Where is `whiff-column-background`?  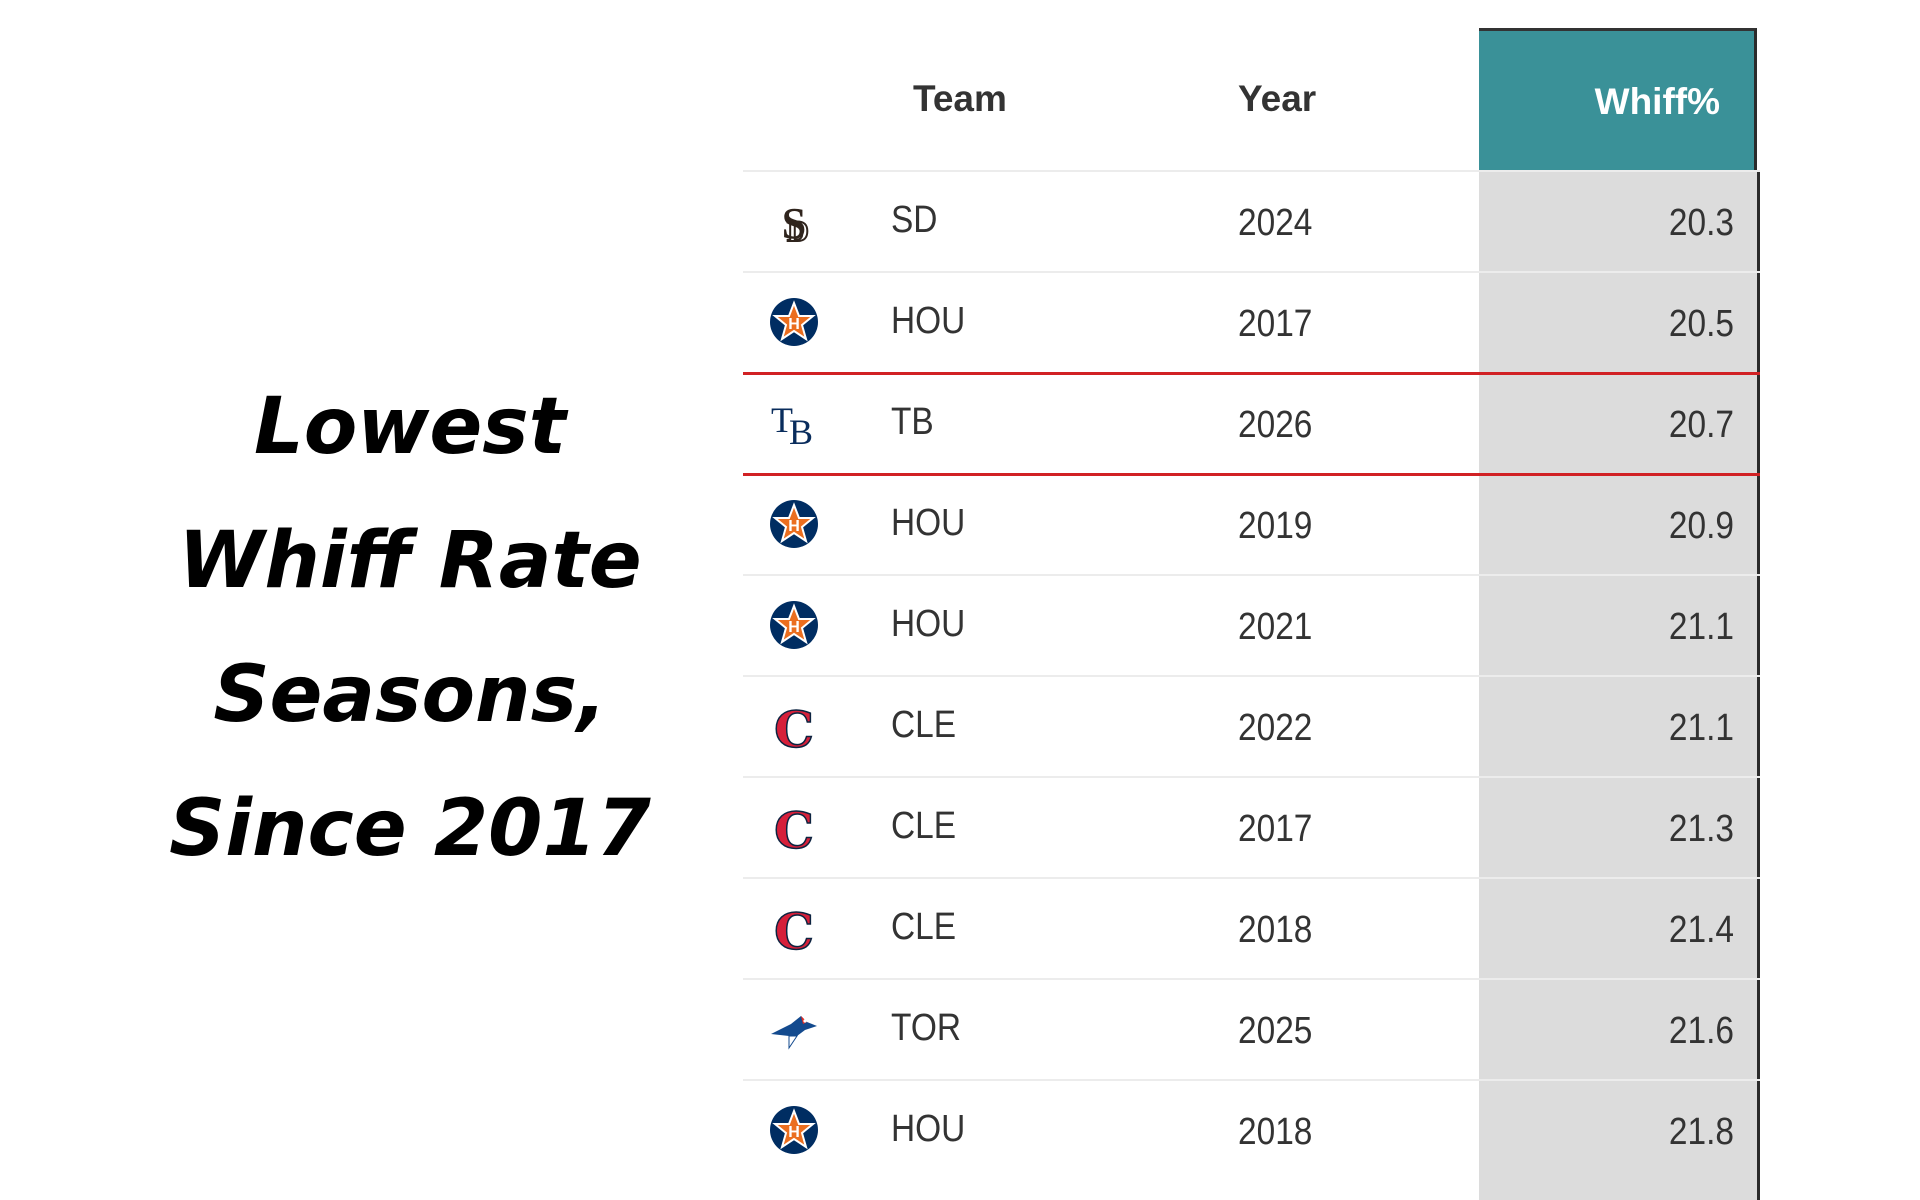 whiff-column-background is located at coordinates (1619, 685).